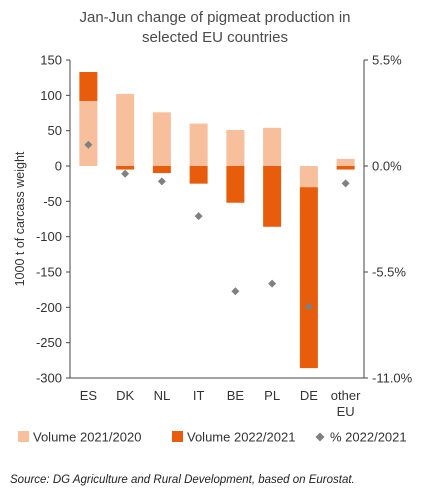 The image size is (431, 500). I want to click on y-tick-label: -300, so click(49, 378).